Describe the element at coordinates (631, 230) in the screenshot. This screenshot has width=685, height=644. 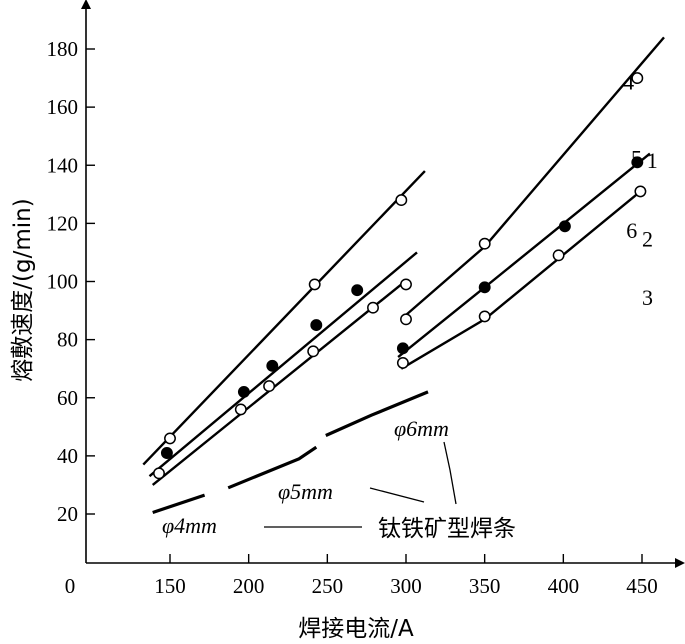
I see `series-label-6: 6` at that location.